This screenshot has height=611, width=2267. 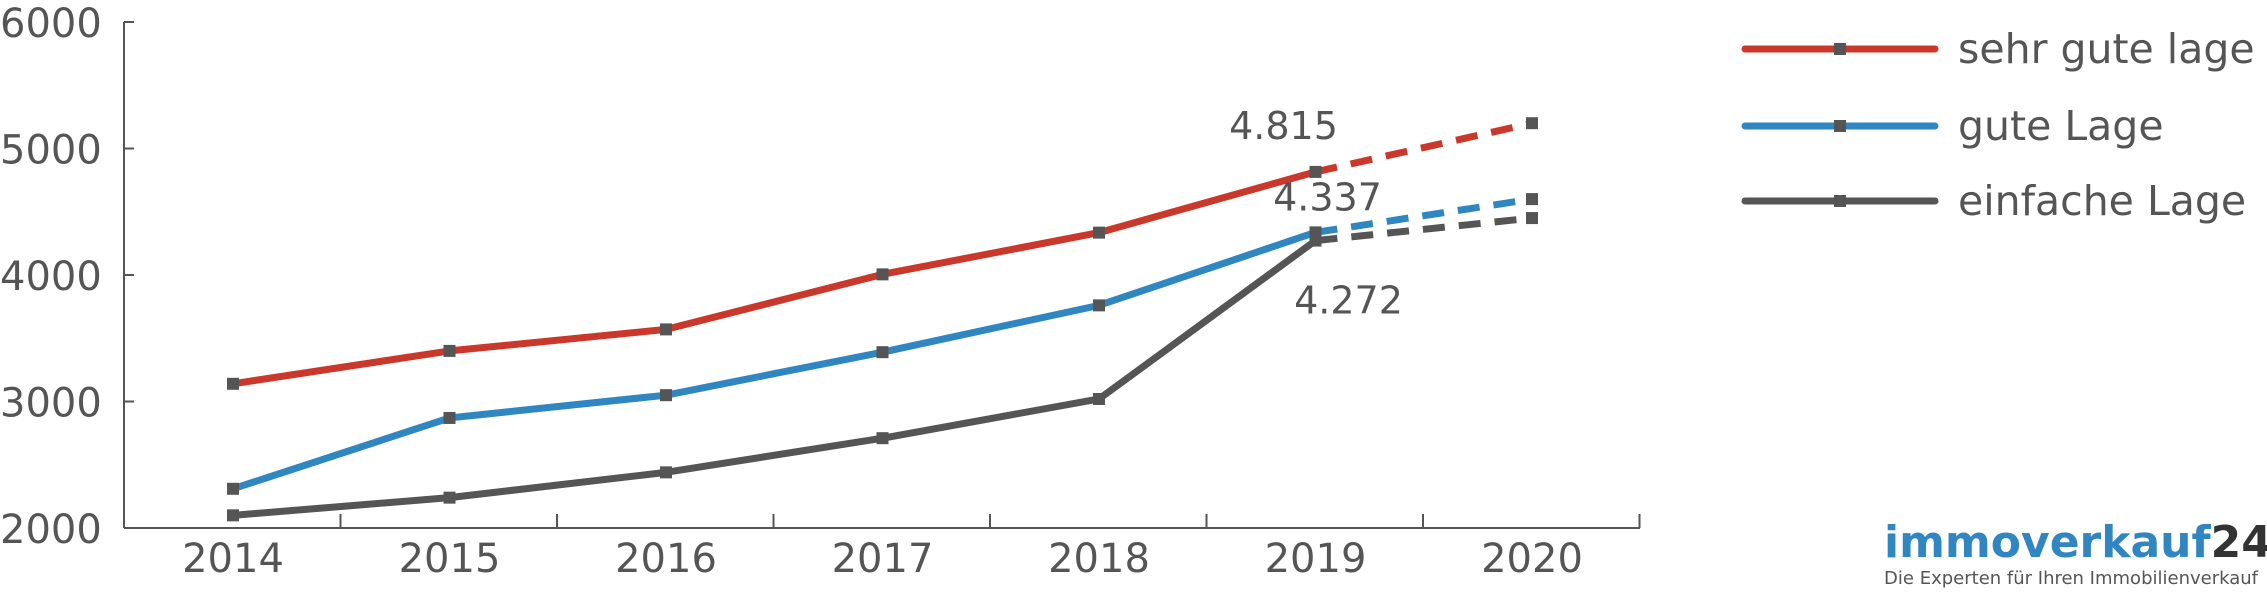 I want to click on legend: sehr gute lage gute Lage einfache Lage, so click(x=1998, y=125).